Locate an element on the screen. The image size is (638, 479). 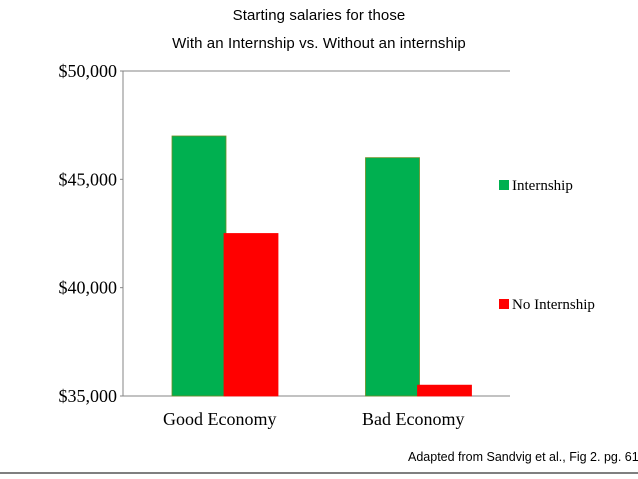
bottom-divider is located at coordinates (319, 473).